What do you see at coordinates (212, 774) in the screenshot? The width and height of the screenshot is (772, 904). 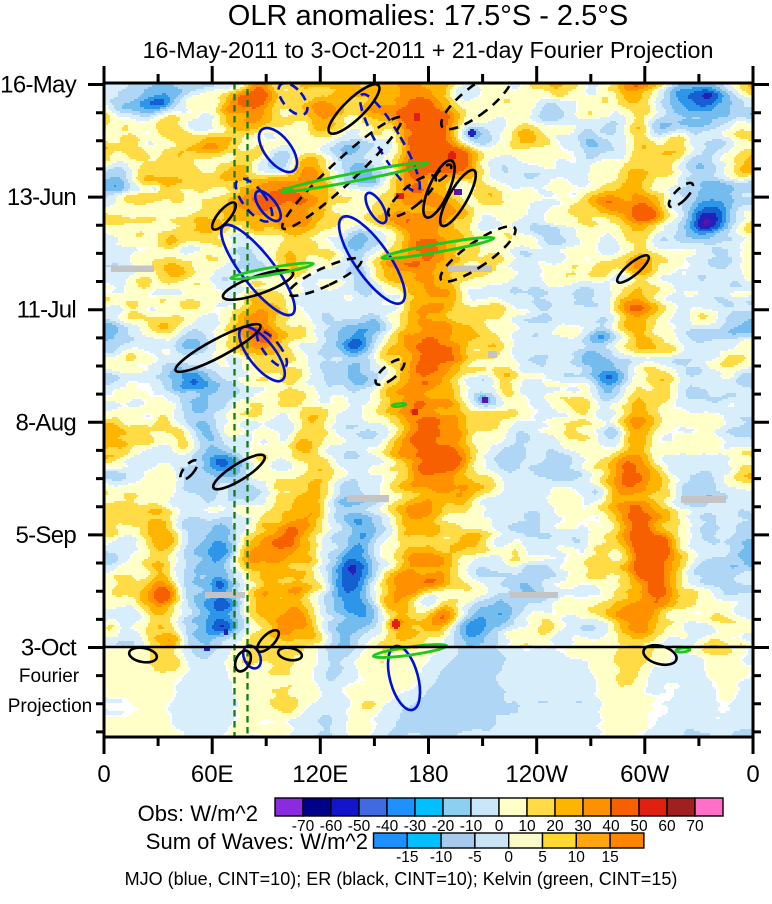 I see `svg-text: 60E` at bounding box center [212, 774].